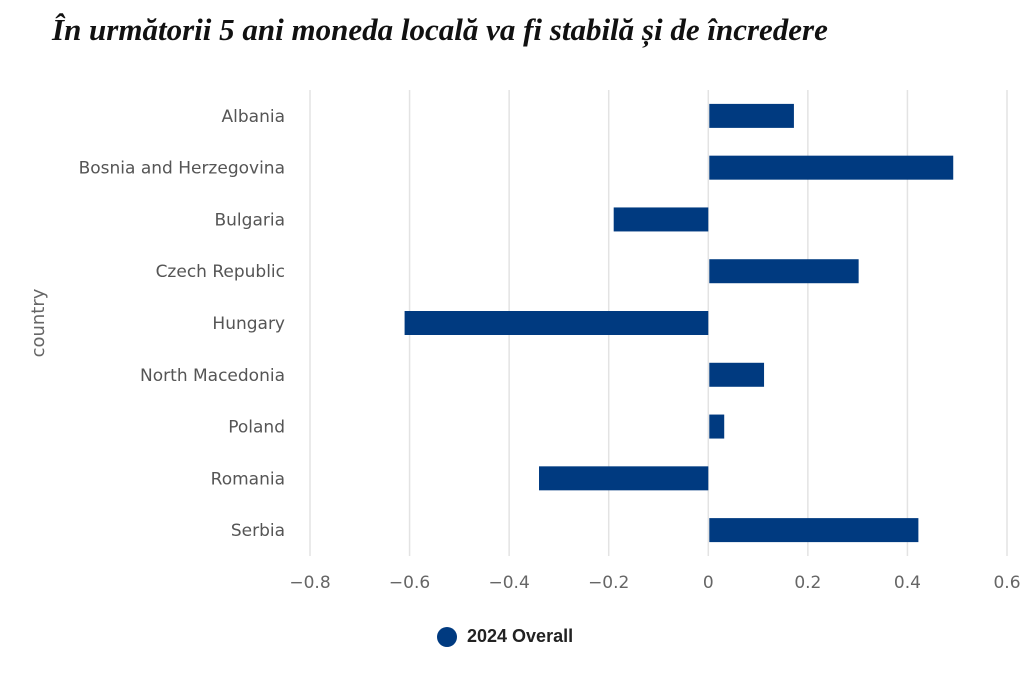 This screenshot has height=682, width=1024. I want to click on bar-romania, so click(624, 478).